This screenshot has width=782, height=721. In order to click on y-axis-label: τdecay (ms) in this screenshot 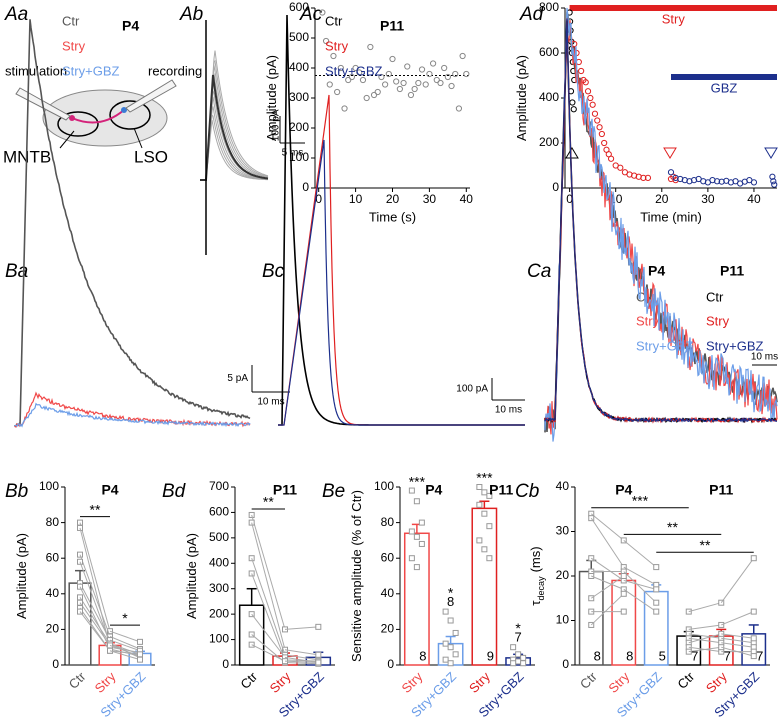, I will do `click(537, 575)`.